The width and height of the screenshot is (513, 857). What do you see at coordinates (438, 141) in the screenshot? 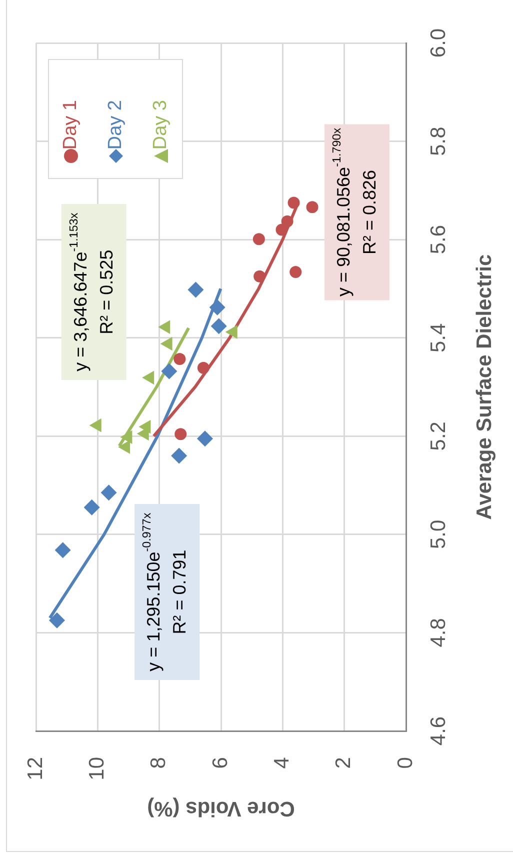
I see `y-tick-label: 5.8` at bounding box center [438, 141].